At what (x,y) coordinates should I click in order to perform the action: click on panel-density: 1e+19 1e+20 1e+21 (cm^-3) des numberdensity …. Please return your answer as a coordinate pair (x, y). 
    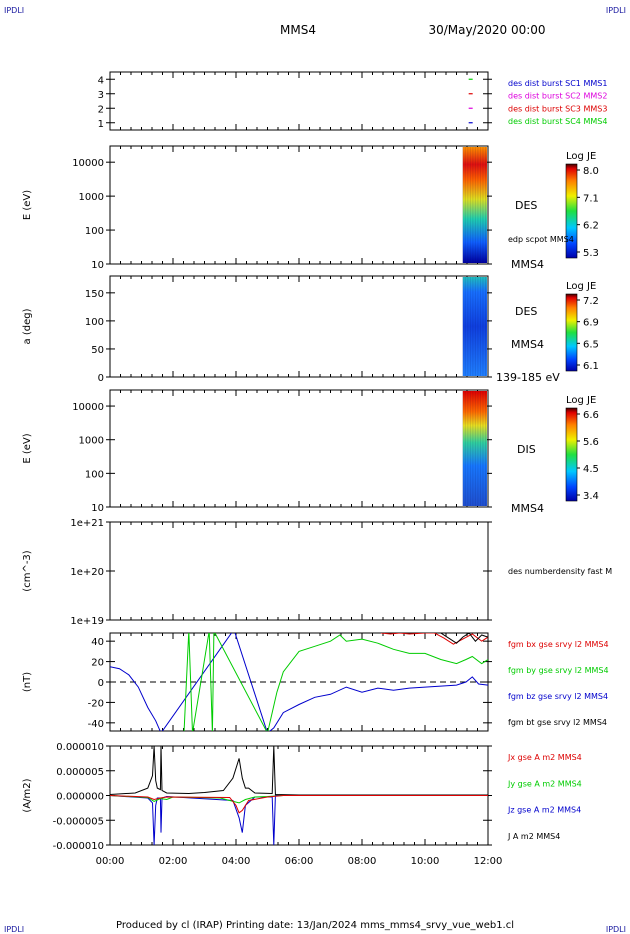
    Looking at the image, I should click on (317, 572).